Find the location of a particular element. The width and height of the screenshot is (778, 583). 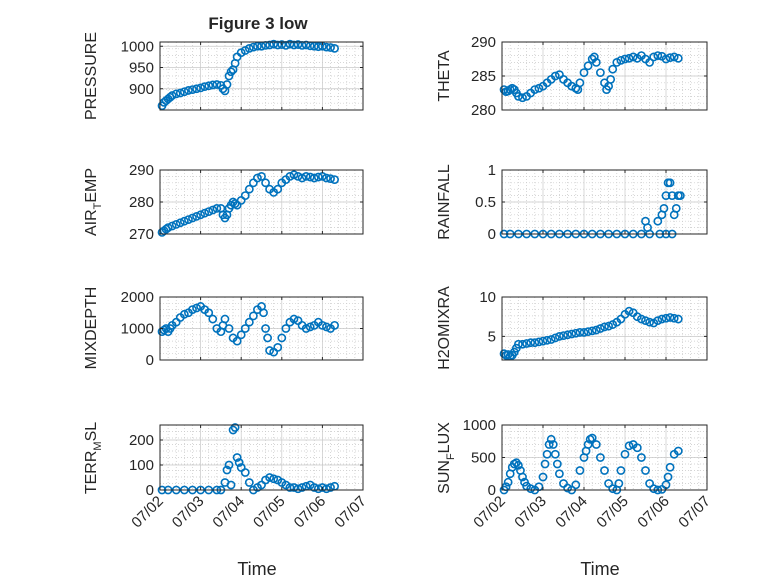

y-axis-label: SUNFLUX is located at coordinates (446, 458).